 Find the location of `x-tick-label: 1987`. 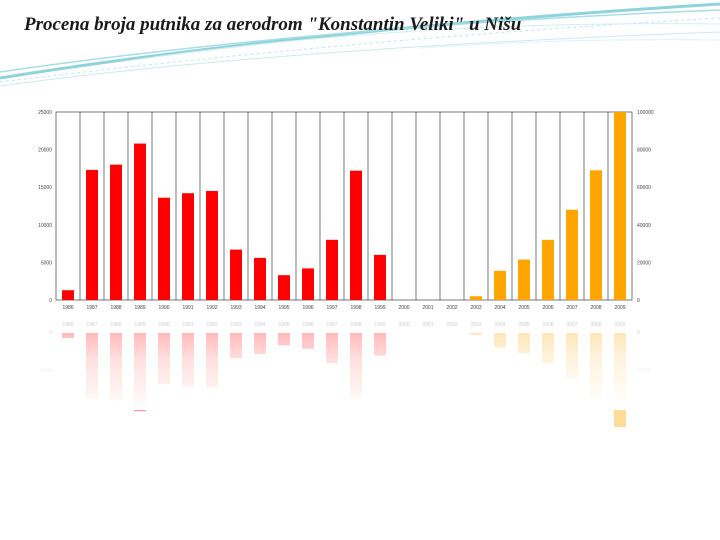

x-tick-label: 1987 is located at coordinates (91, 308).